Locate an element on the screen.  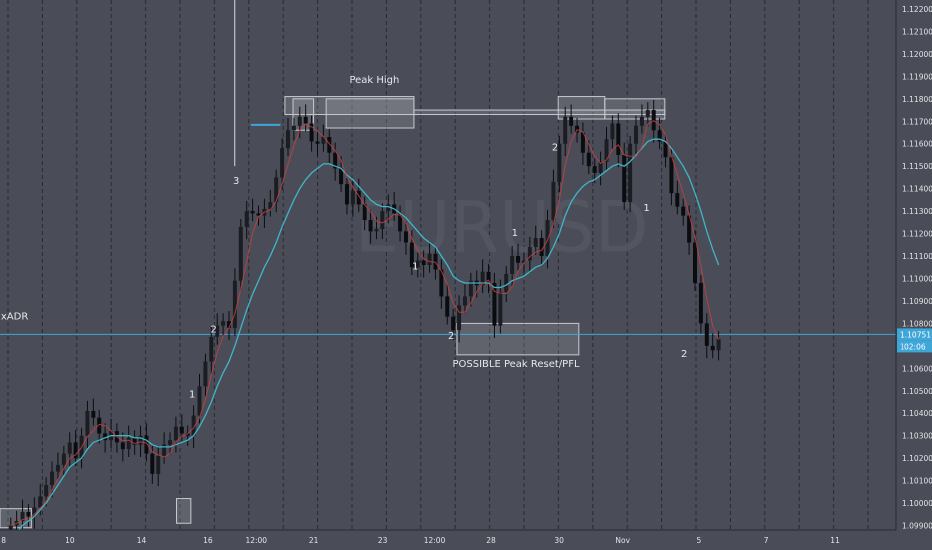
price-tick-label: 1.10600 is located at coordinates (917, 368).